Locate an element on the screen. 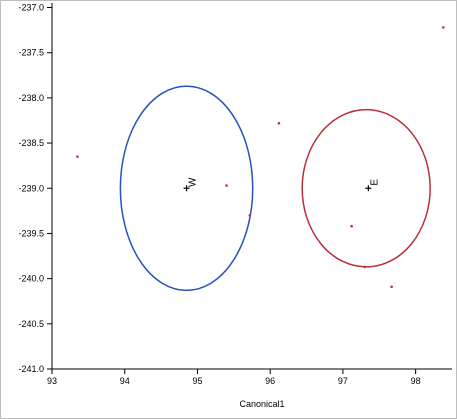 The image size is (457, 419). centroid-marker-e is located at coordinates (368, 188).